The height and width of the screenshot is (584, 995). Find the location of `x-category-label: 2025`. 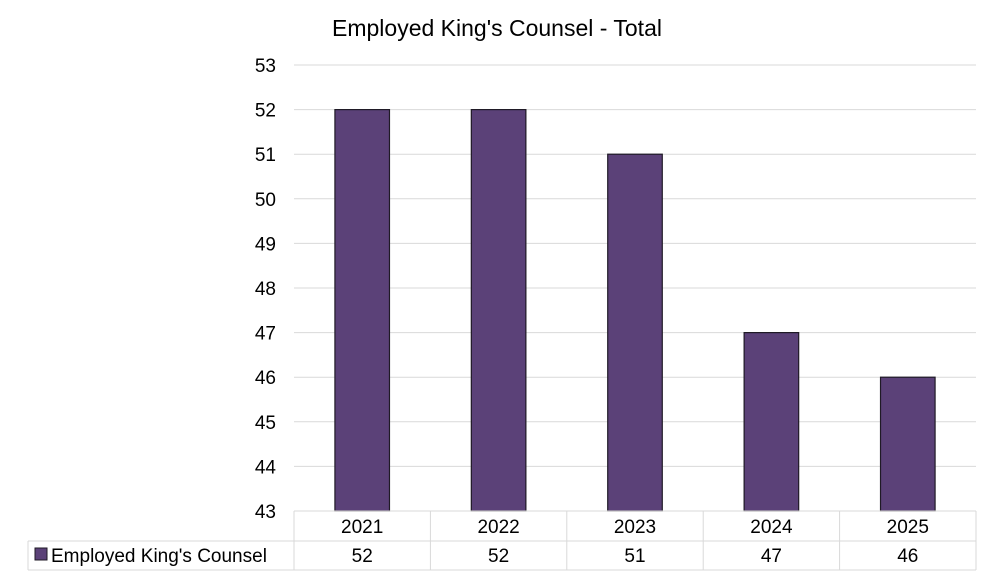

x-category-label: 2025 is located at coordinates (908, 527).